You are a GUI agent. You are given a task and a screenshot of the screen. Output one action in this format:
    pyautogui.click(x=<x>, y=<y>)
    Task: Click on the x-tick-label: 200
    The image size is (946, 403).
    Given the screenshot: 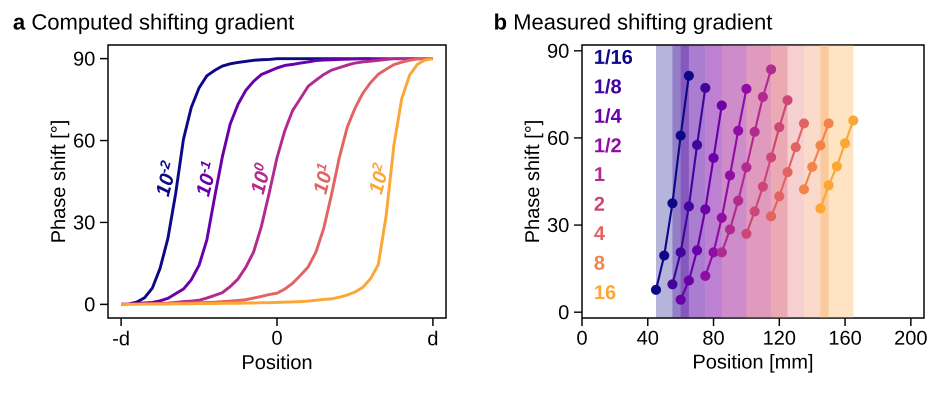 What is the action you would take?
    pyautogui.click(x=911, y=337)
    